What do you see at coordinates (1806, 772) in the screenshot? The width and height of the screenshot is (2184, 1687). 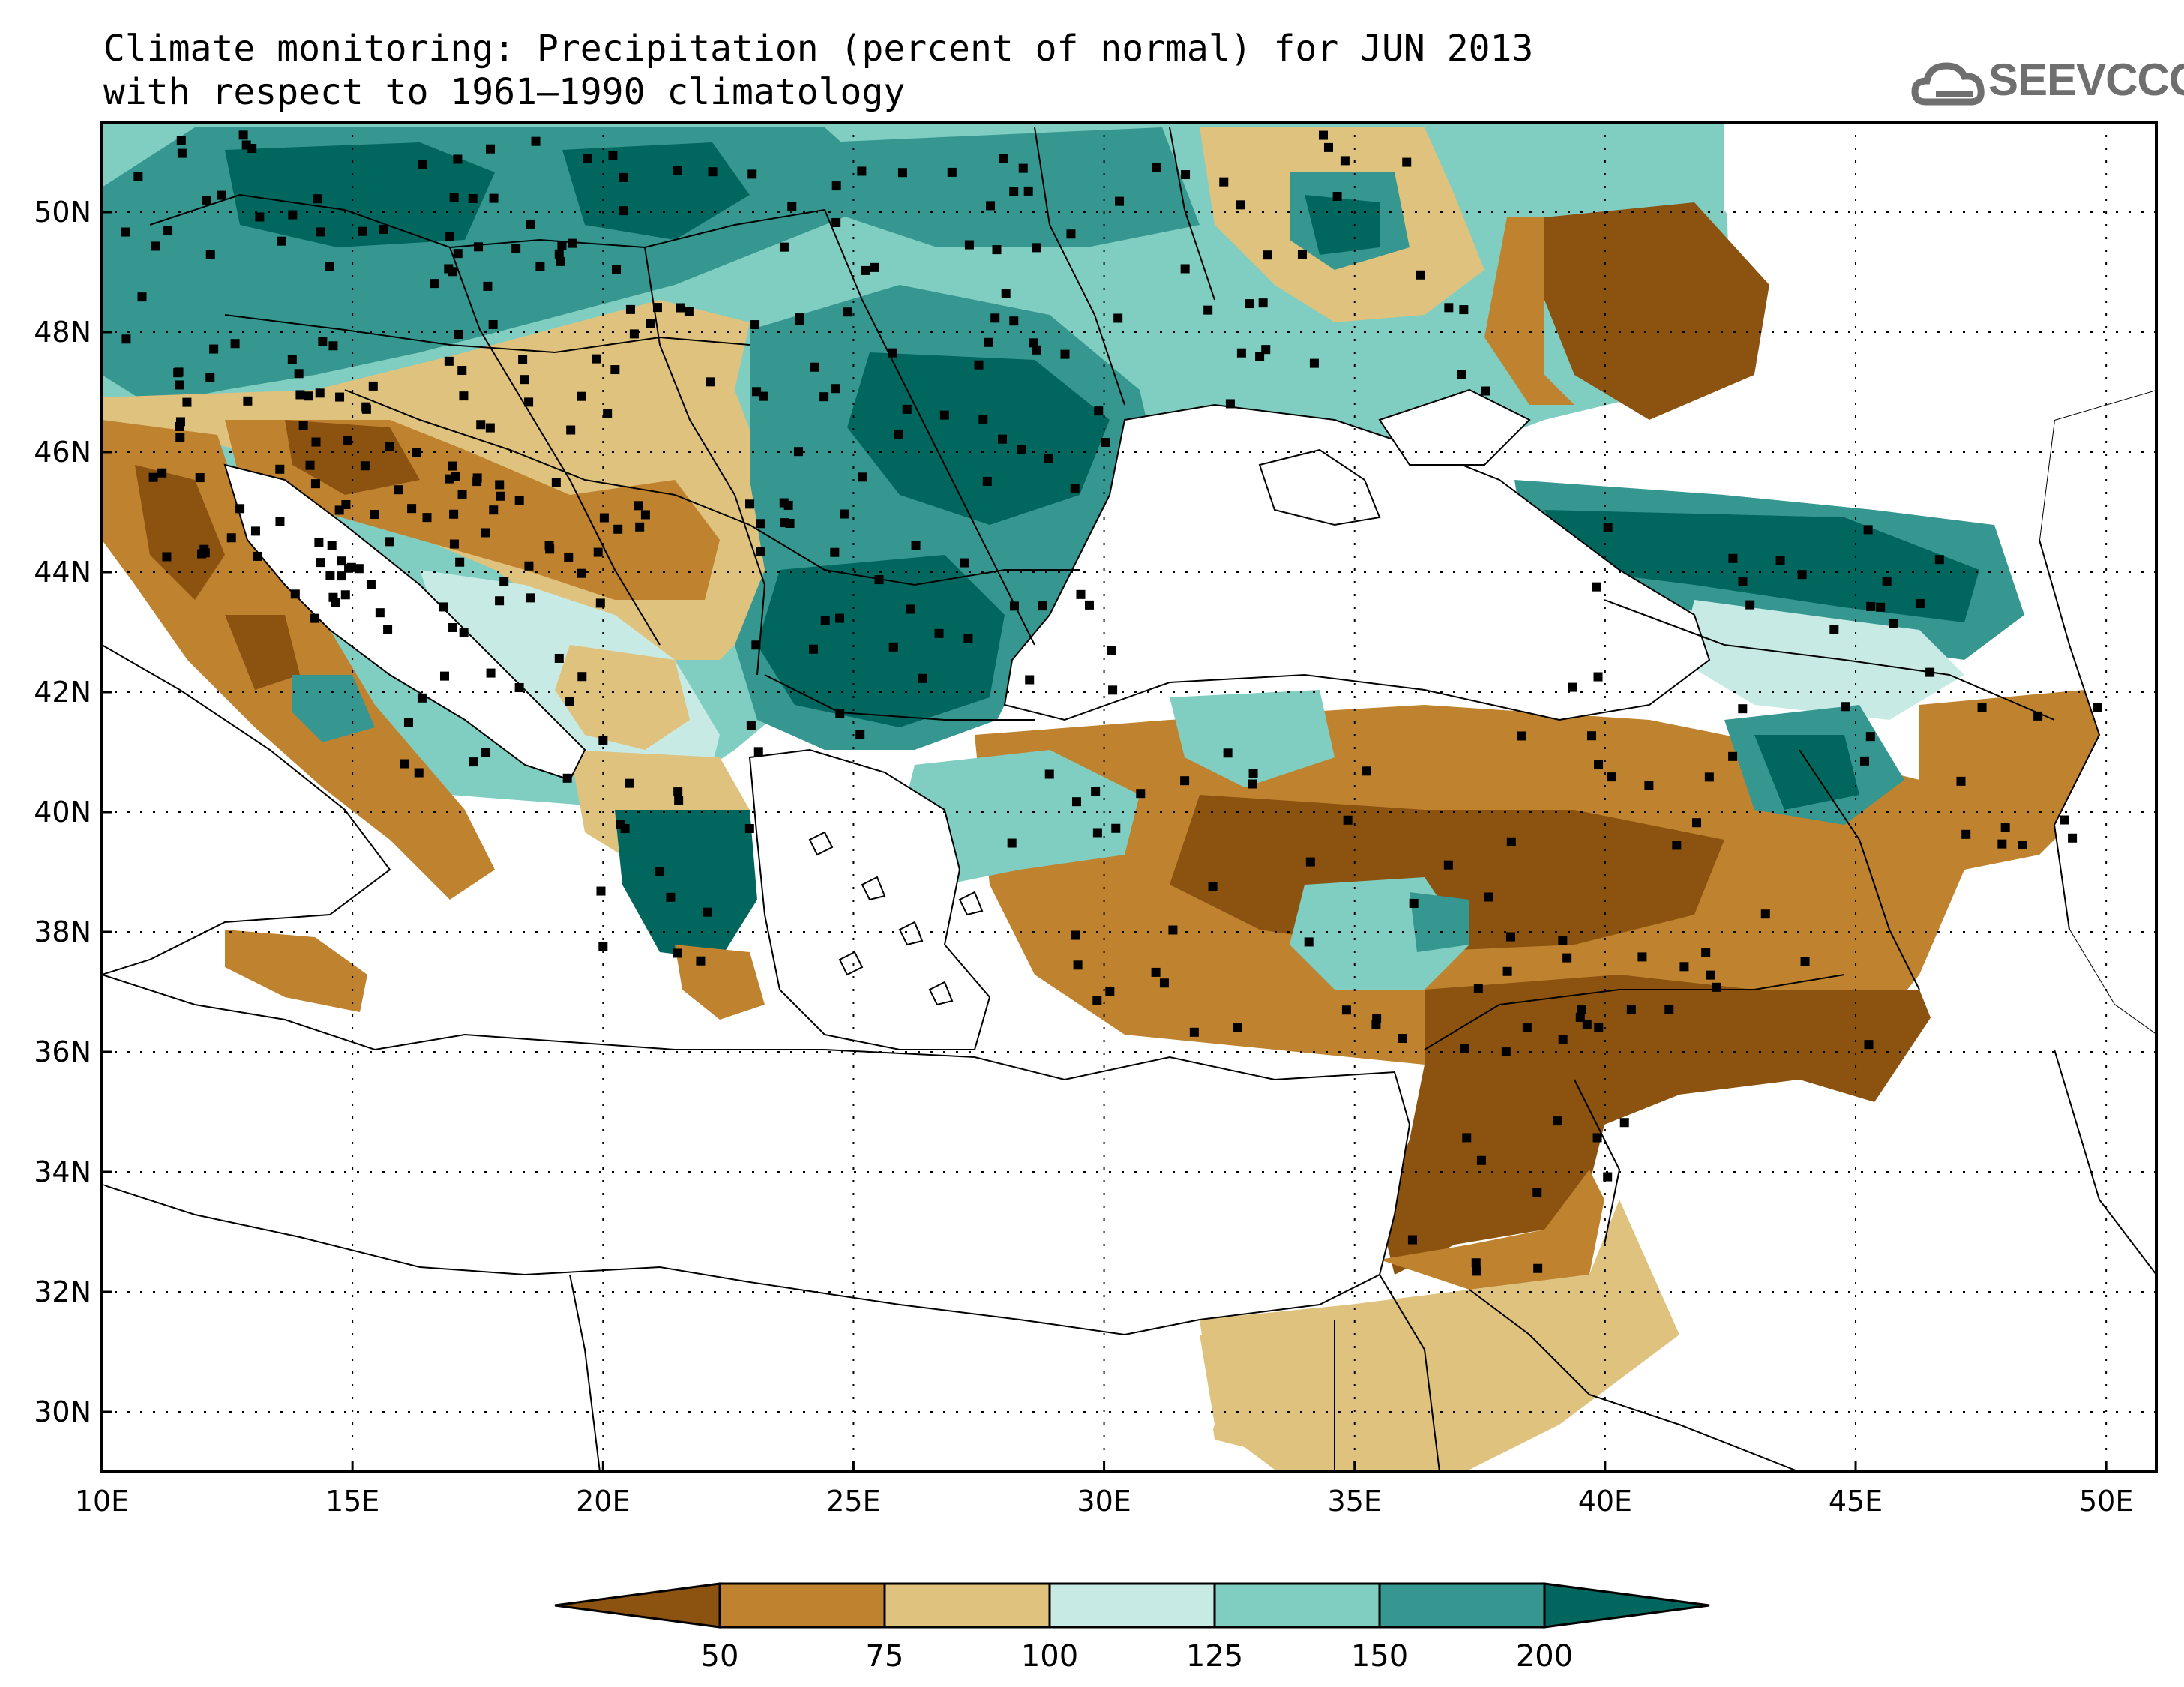 I see `region-turkey-east-heavy` at bounding box center [1806, 772].